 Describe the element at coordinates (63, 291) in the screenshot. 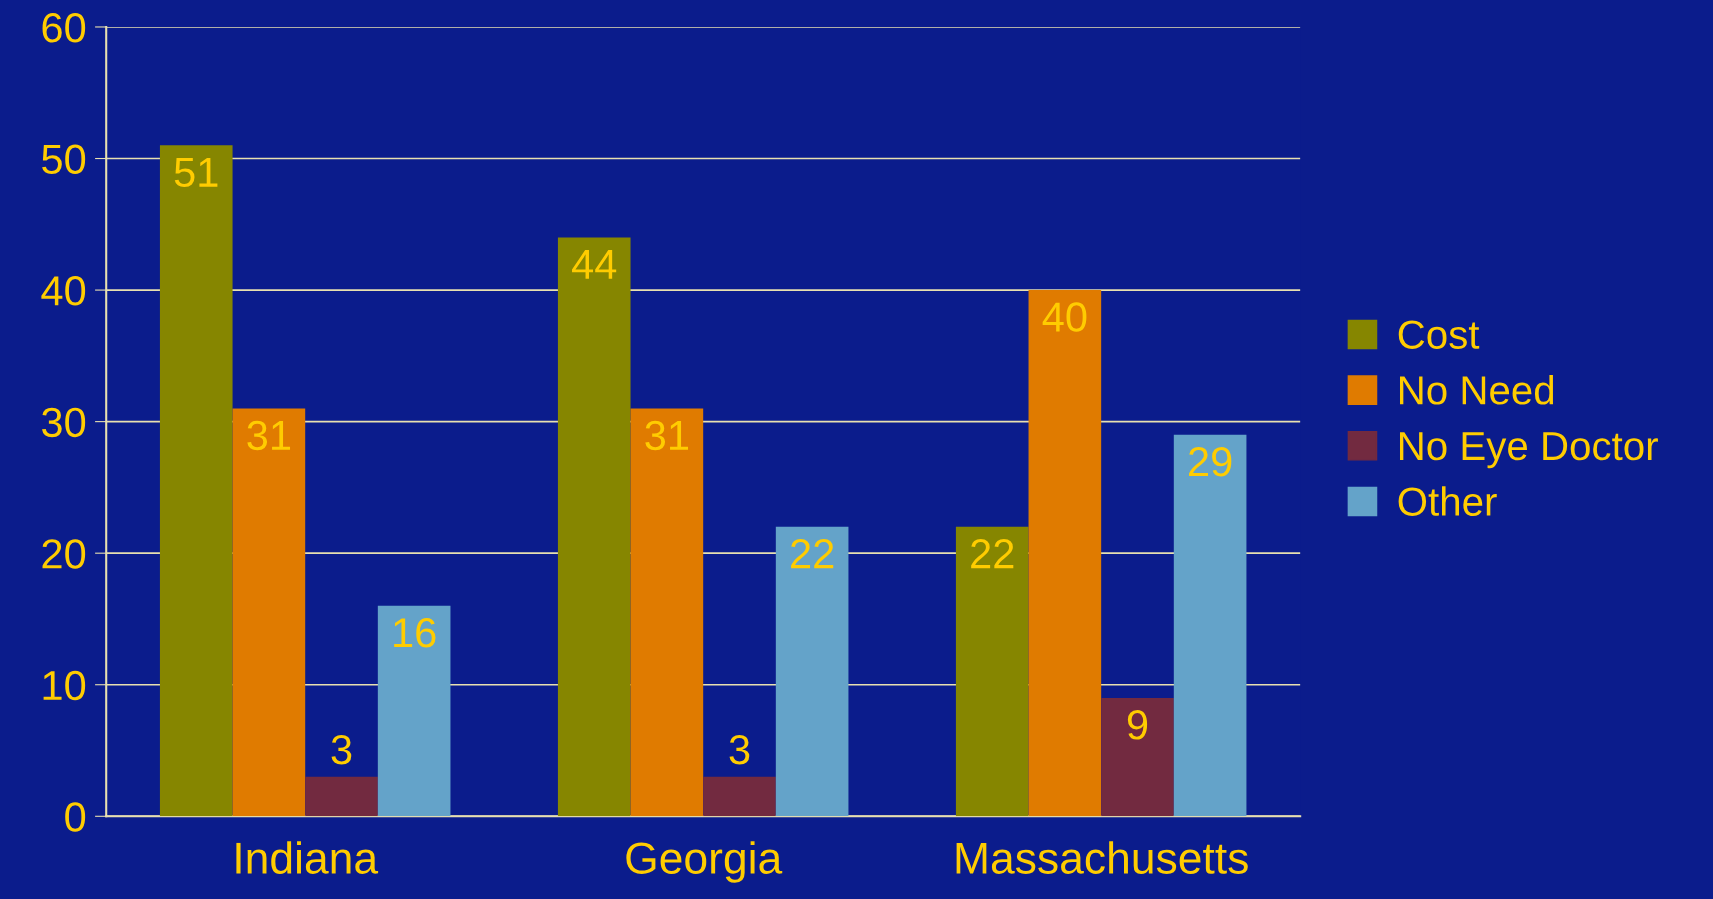

I see `y-tick-label: 40` at that location.